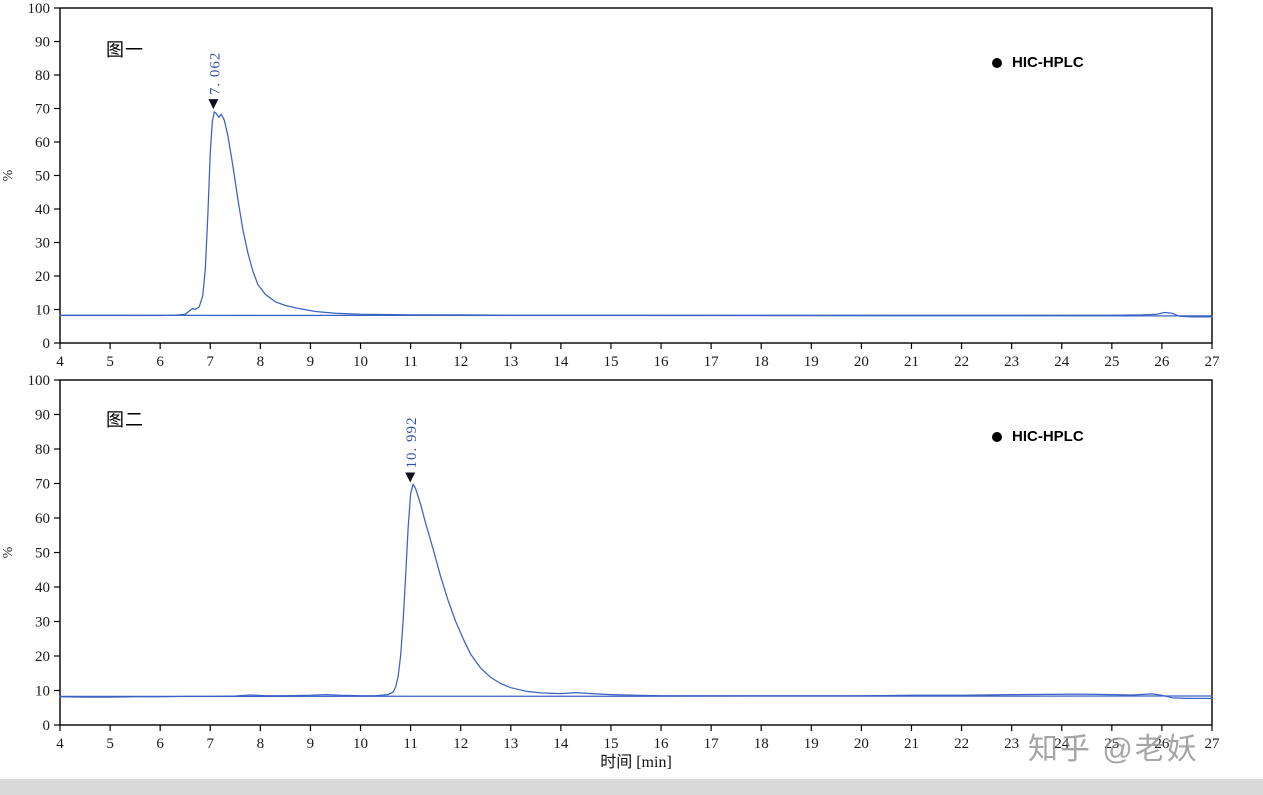 Image resolution: width=1263 pixels, height=795 pixels. I want to click on watermark: 知乎 @老妖, so click(1113, 749).